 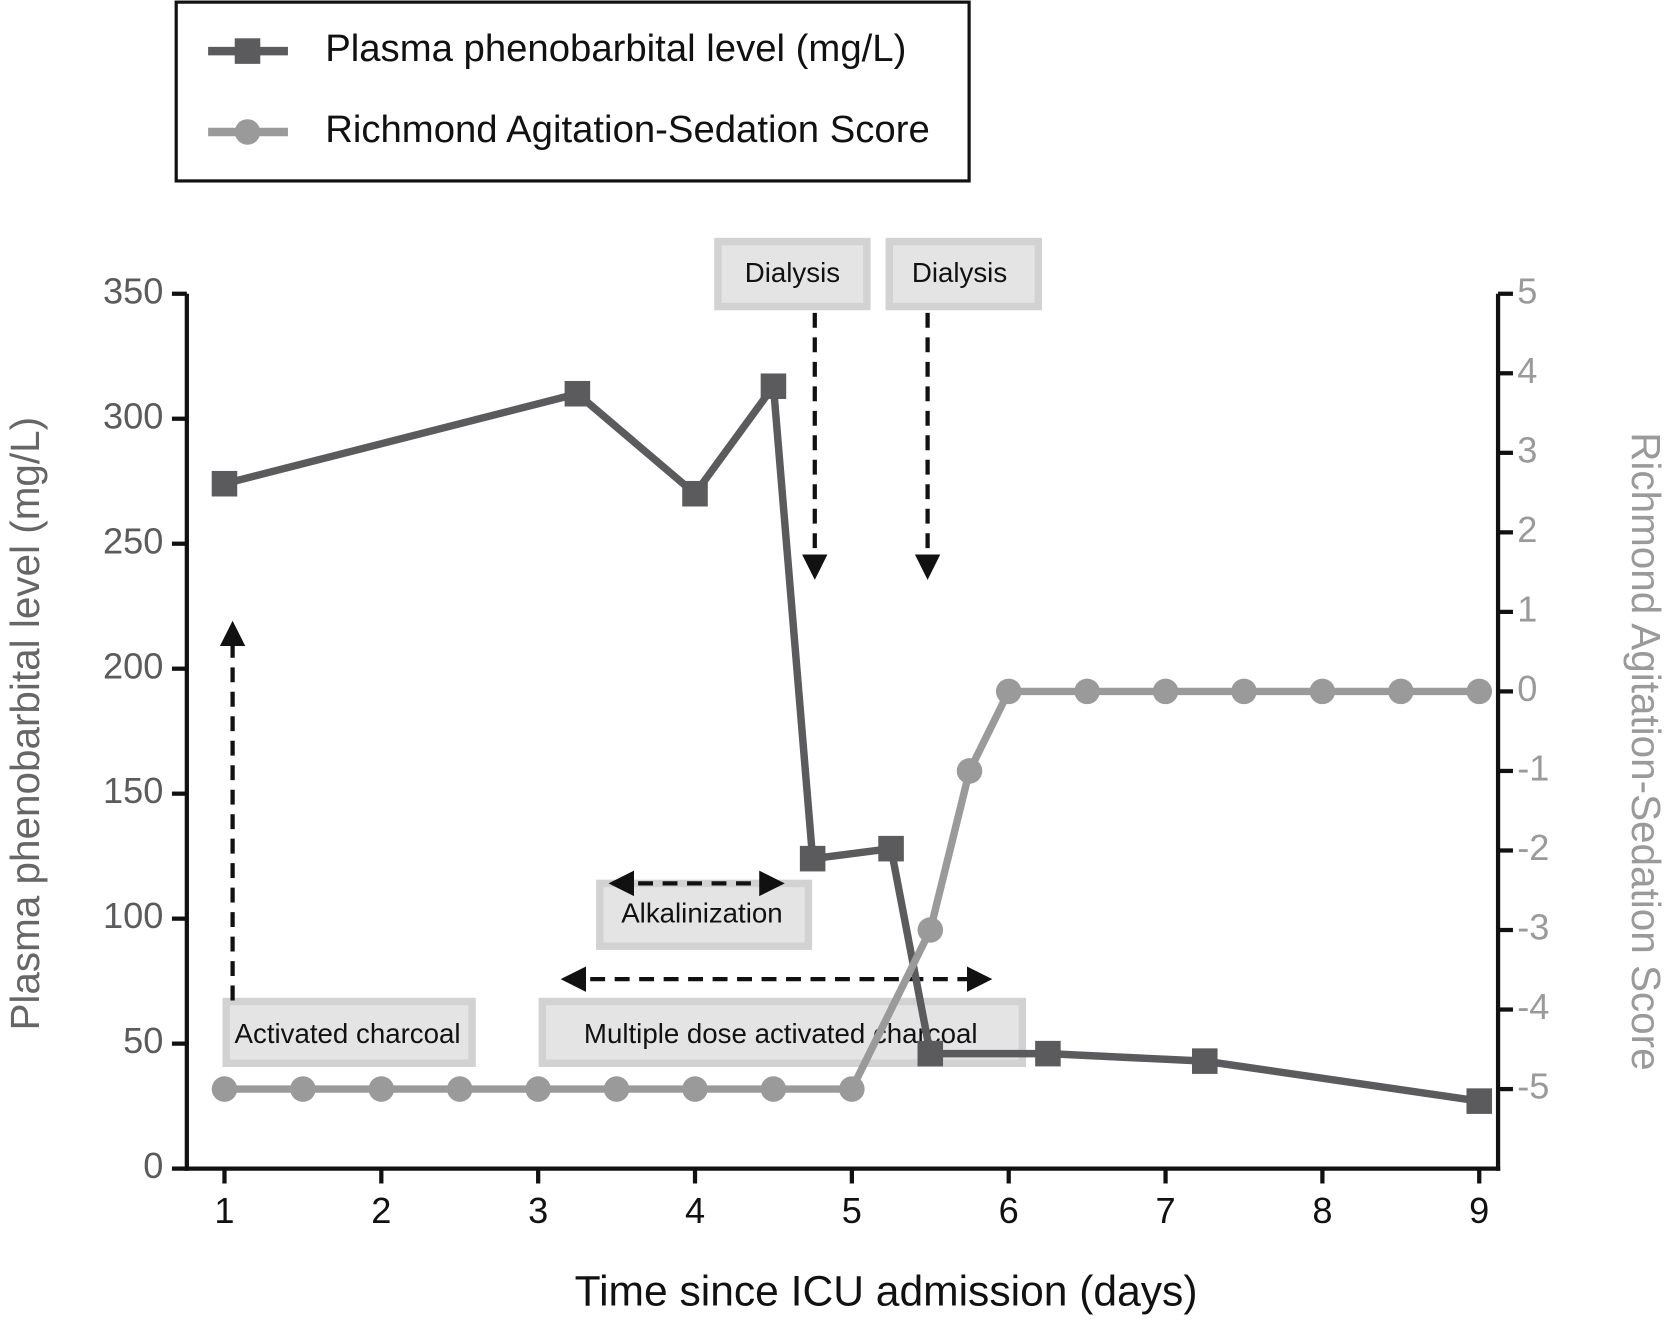 I want to click on annotation: Activated charcoal, so click(x=348, y=1033).